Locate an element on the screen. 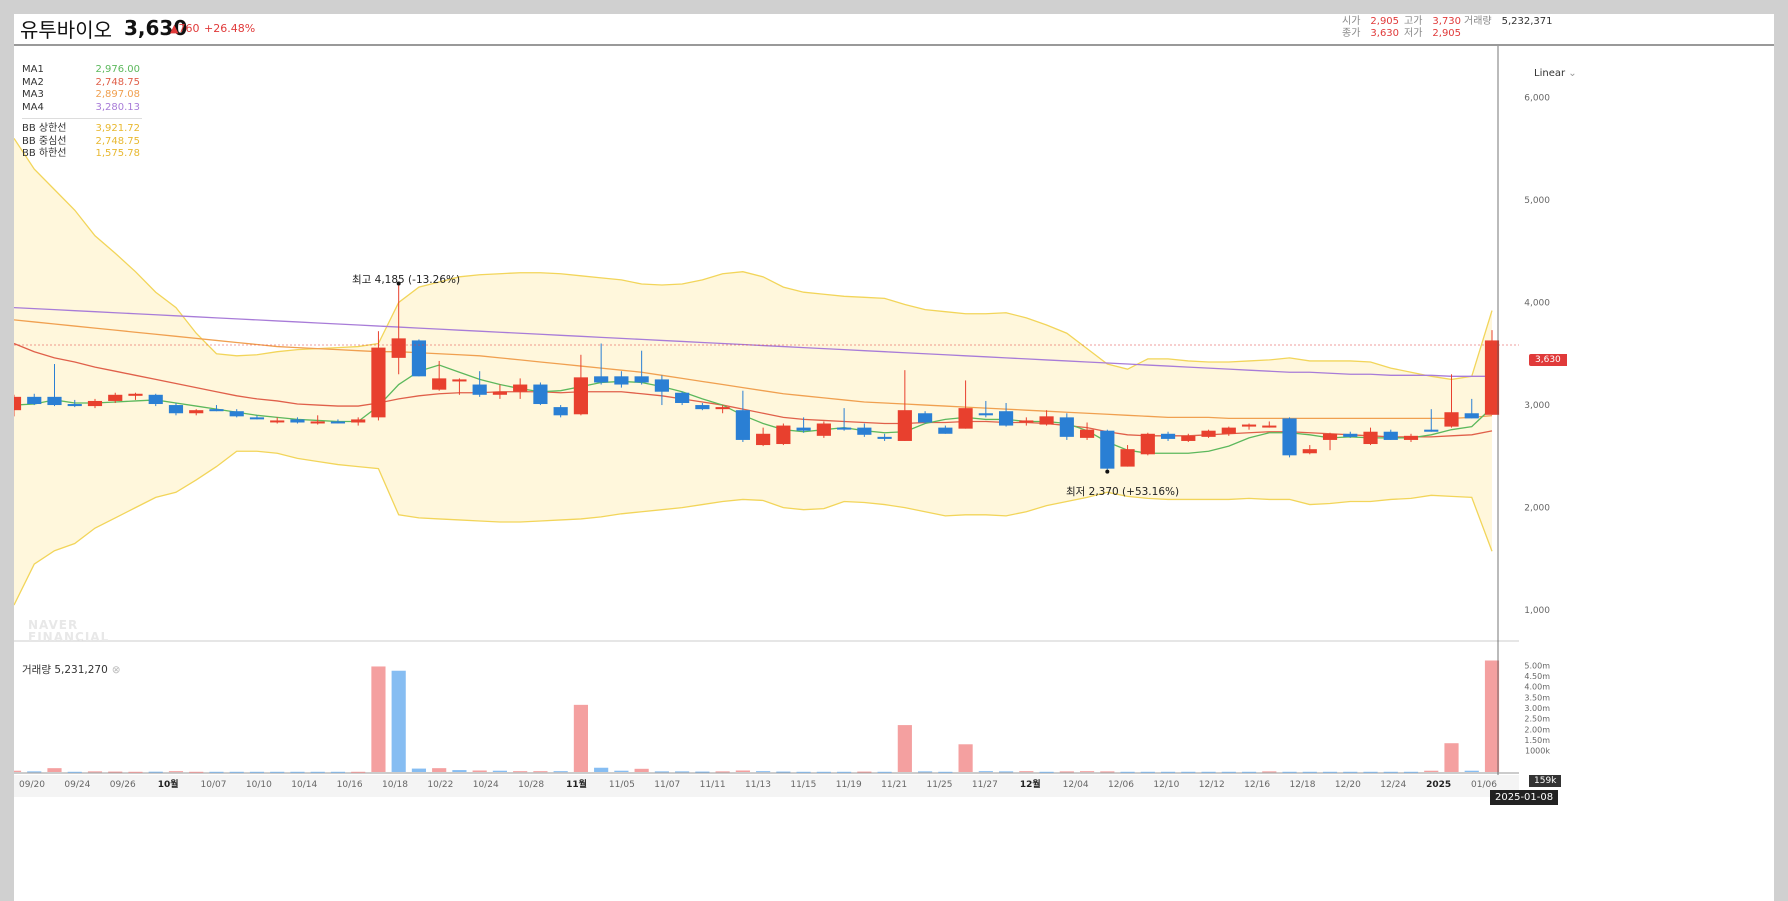 The height and width of the screenshot is (901, 1788). price-change: ▲760 is located at coordinates (185, 28).